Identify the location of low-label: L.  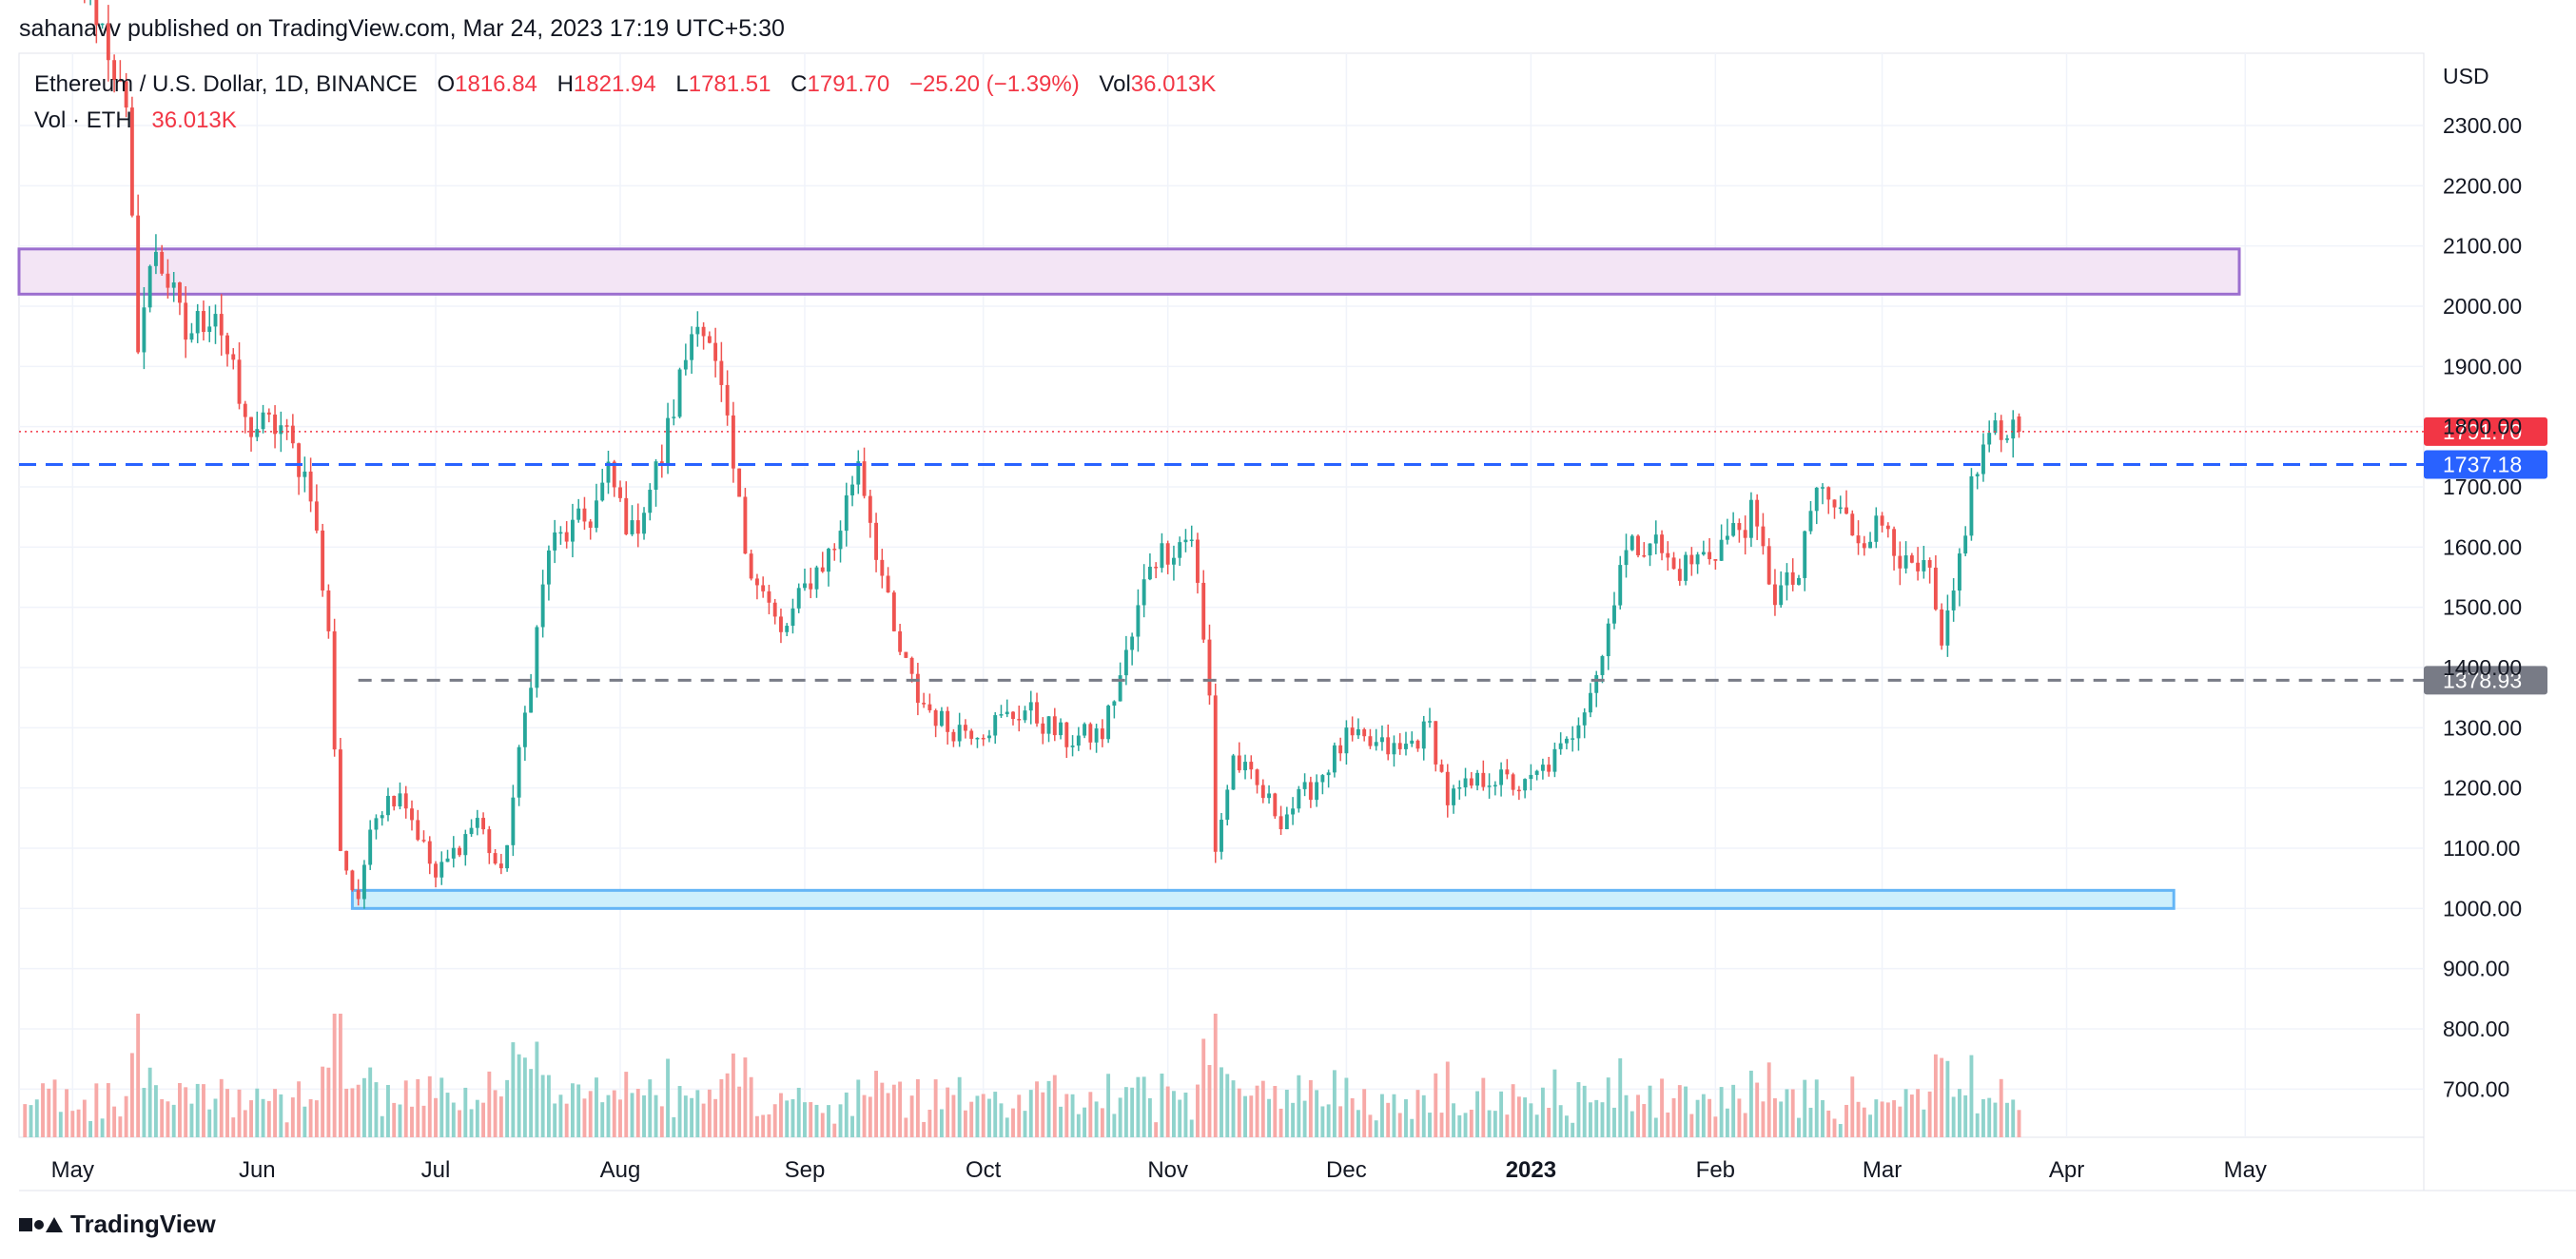
(682, 84).